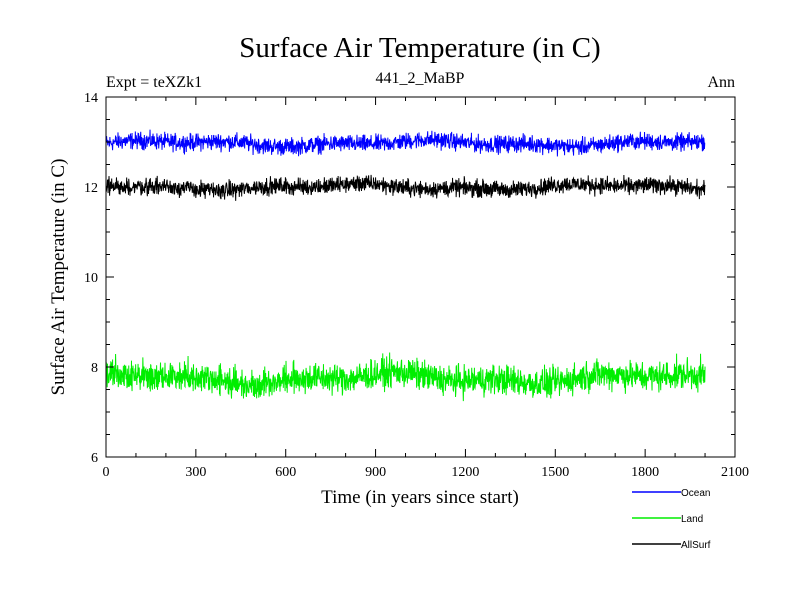  Describe the element at coordinates (420, 497) in the screenshot. I see `x-axis-label: Time (in years since start)` at that location.